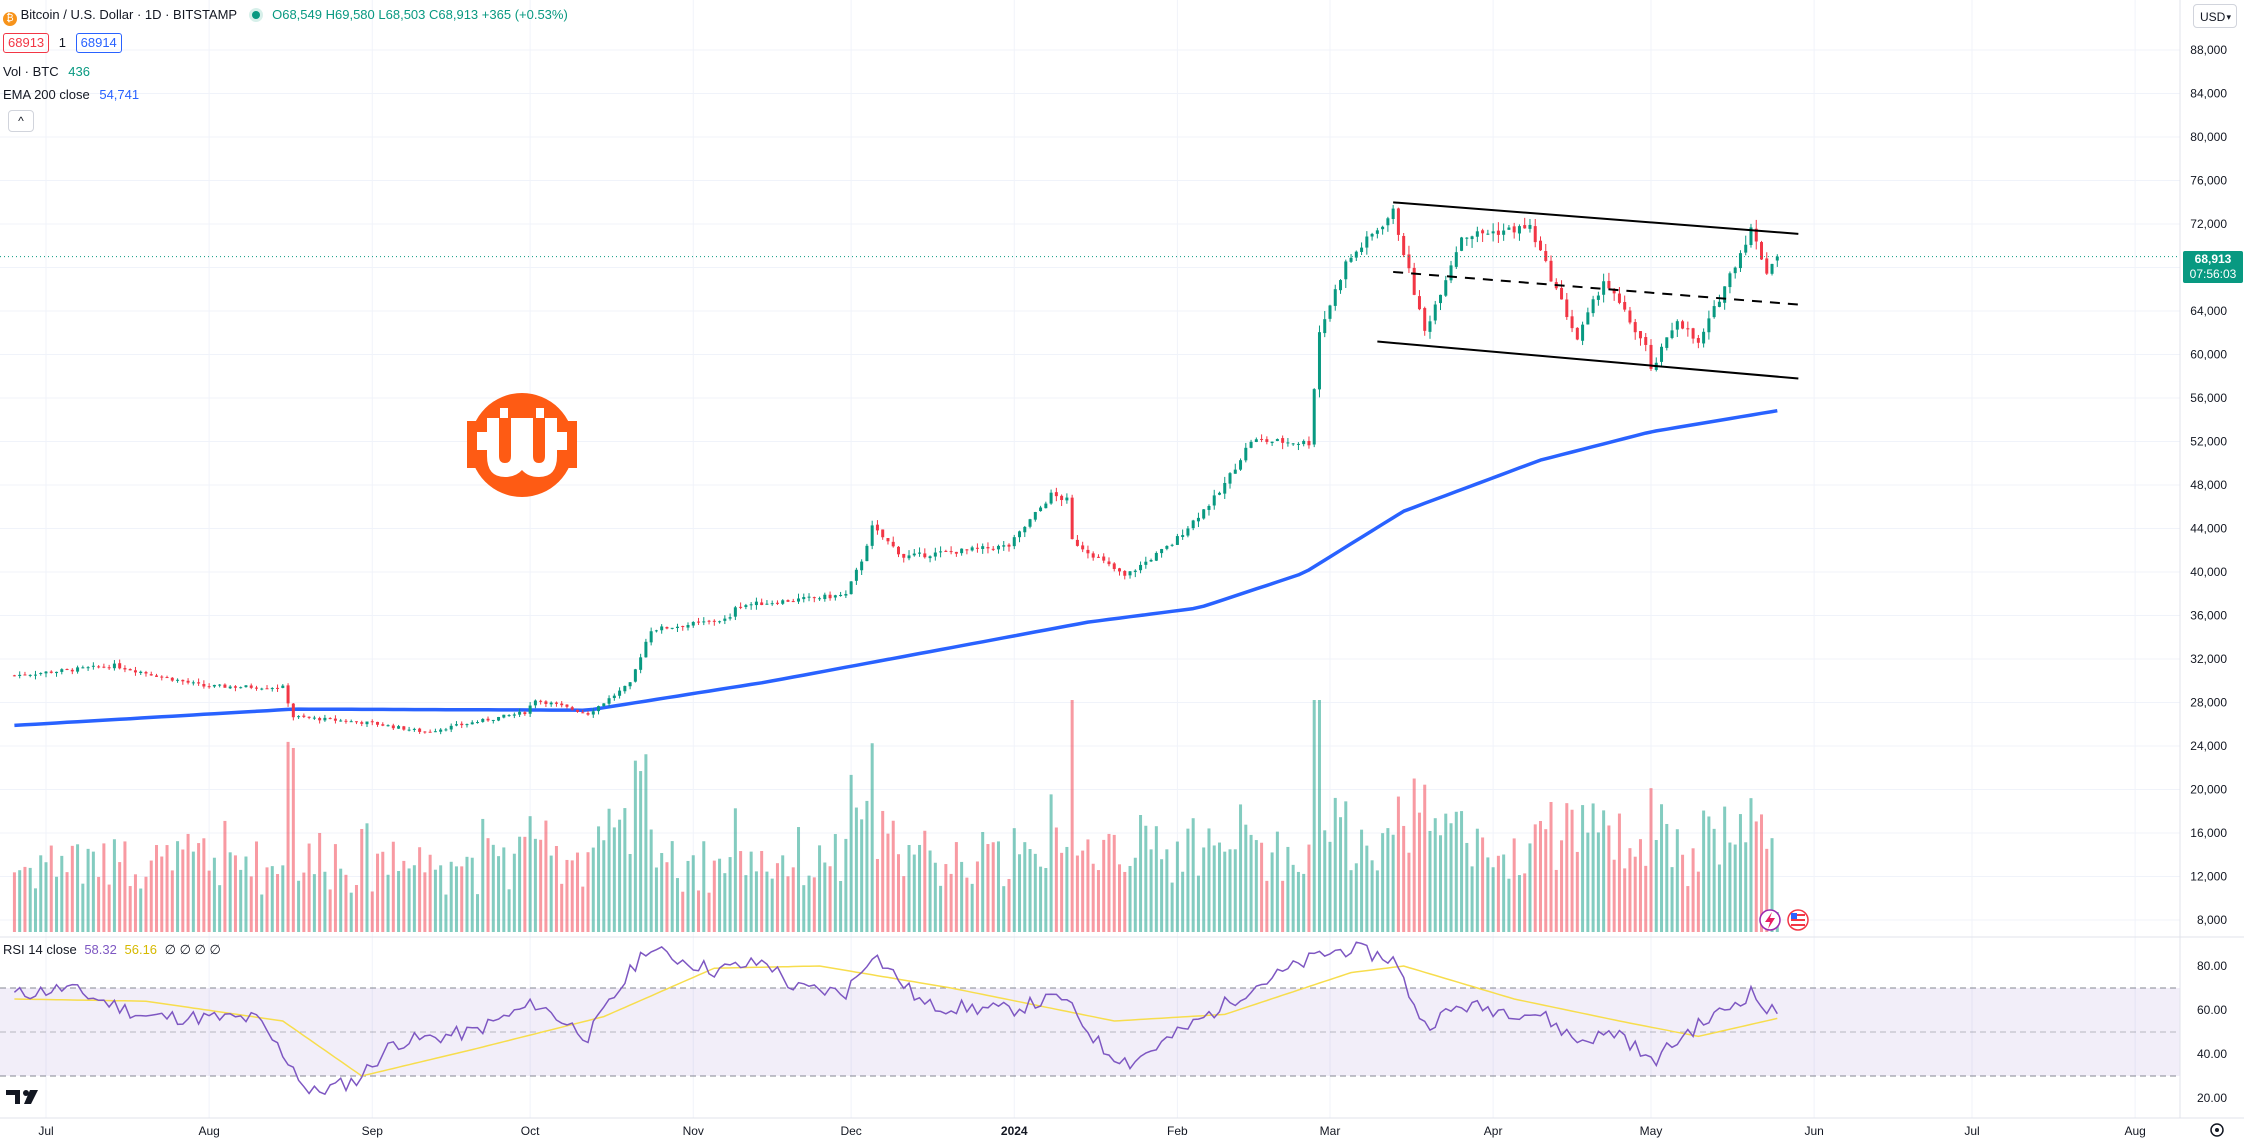  I want to click on us-flag-icon, so click(1798, 920).